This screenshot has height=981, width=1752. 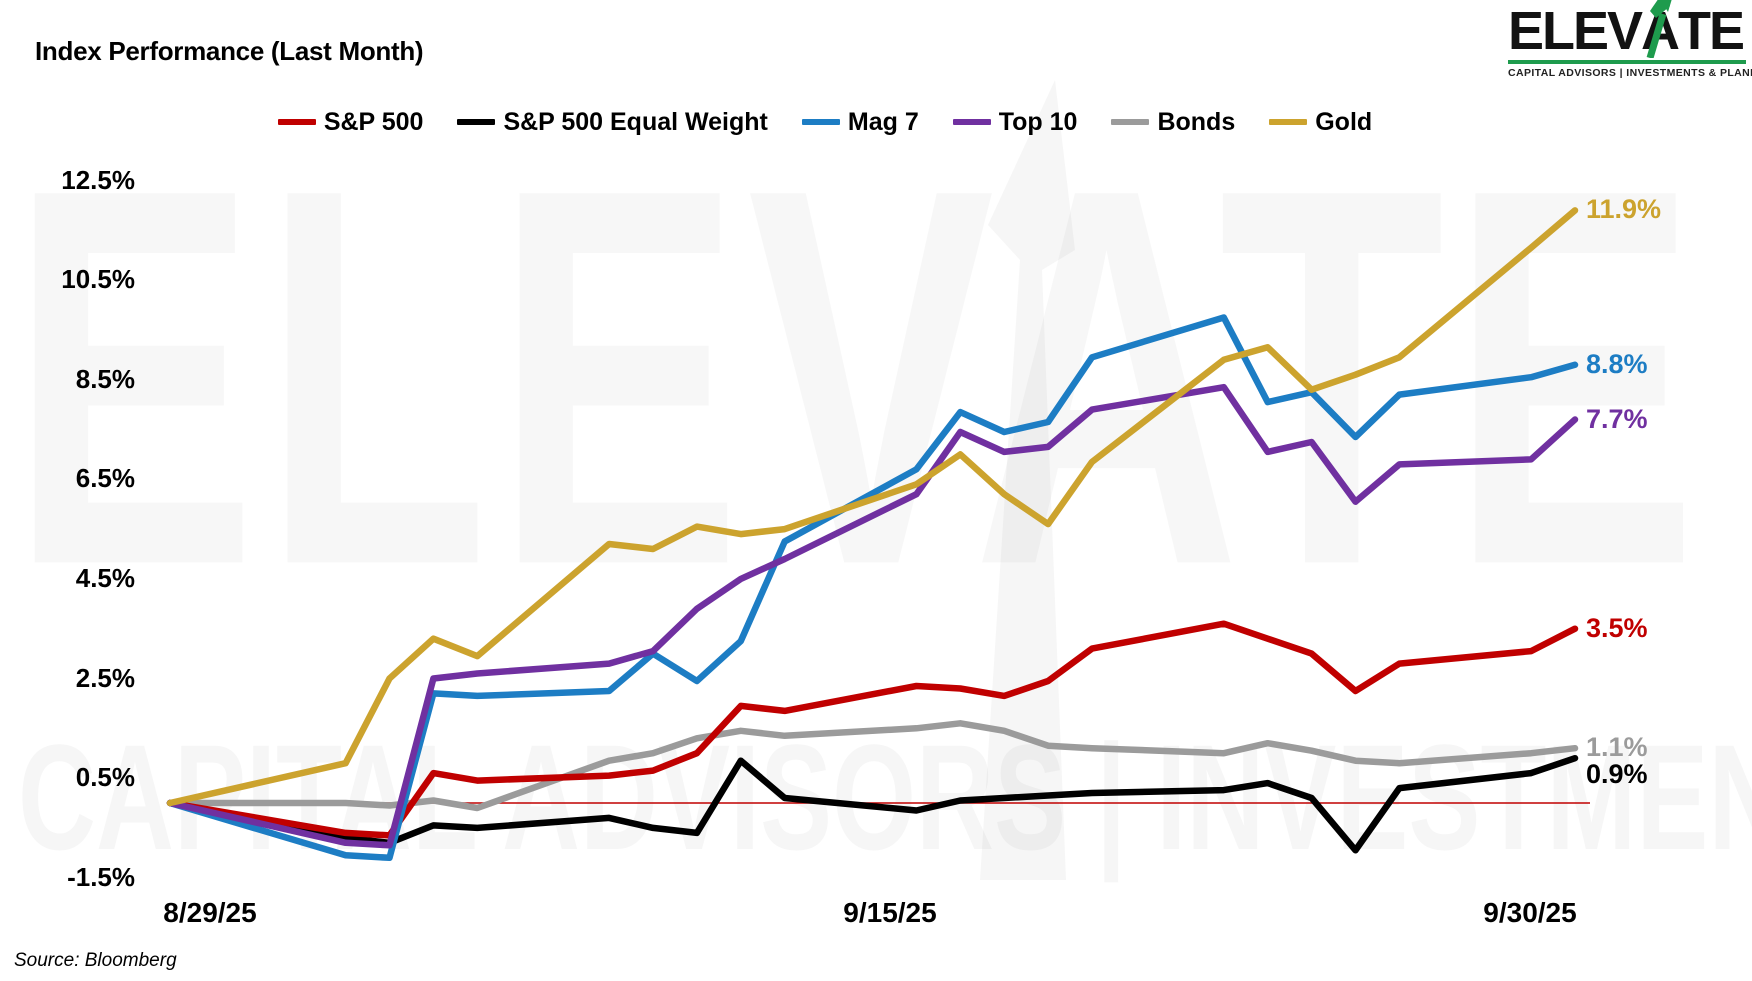 I want to click on y-tick-label: 10.5%, so click(x=98, y=279).